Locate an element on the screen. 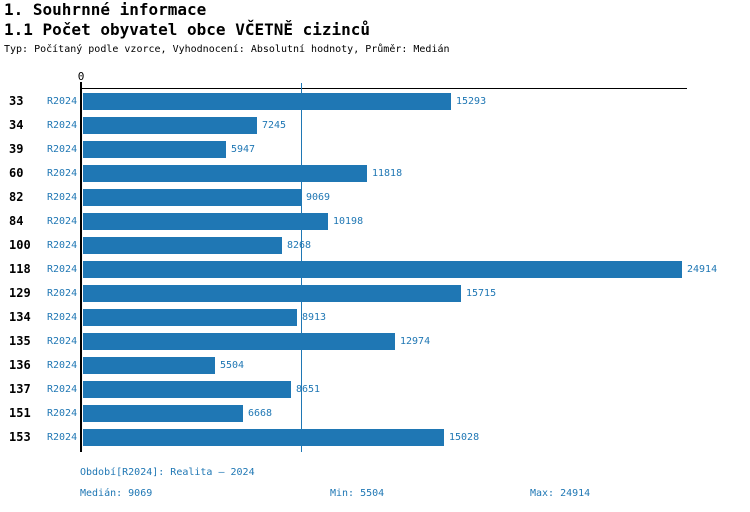 Image resolution: width=750 pixels, height=512 pixels. bar-value-label: 10198 is located at coordinates (348, 221).